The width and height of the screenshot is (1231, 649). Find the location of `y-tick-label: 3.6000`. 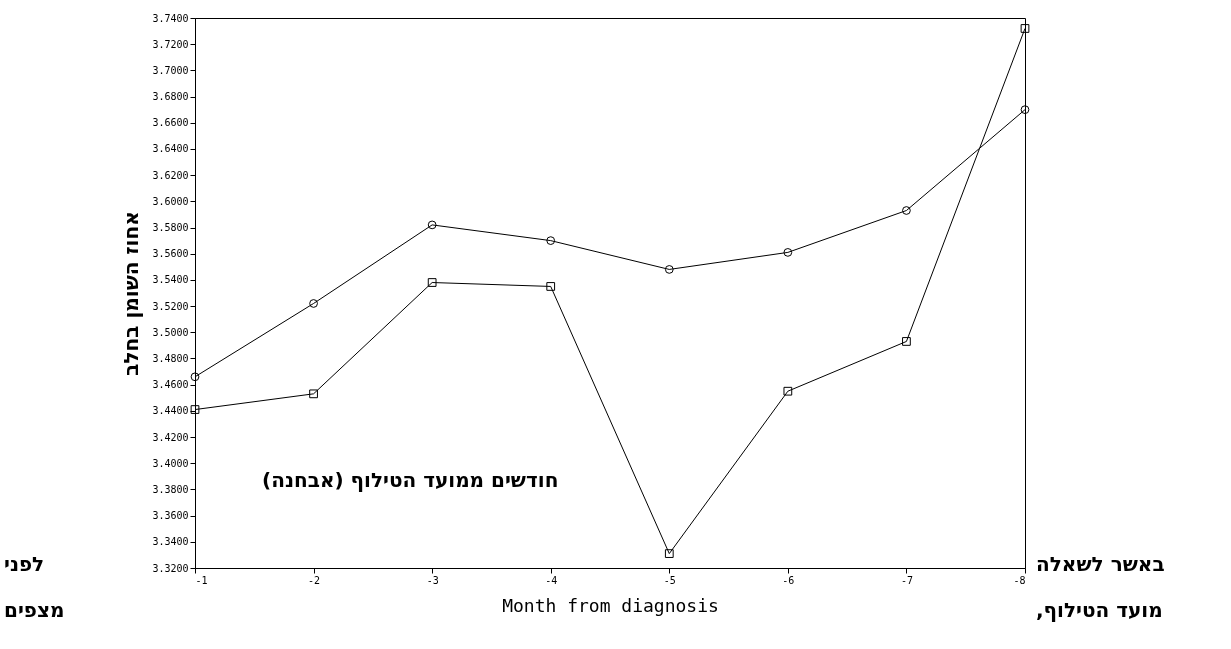

y-tick-label: 3.6000 is located at coordinates (170, 201).